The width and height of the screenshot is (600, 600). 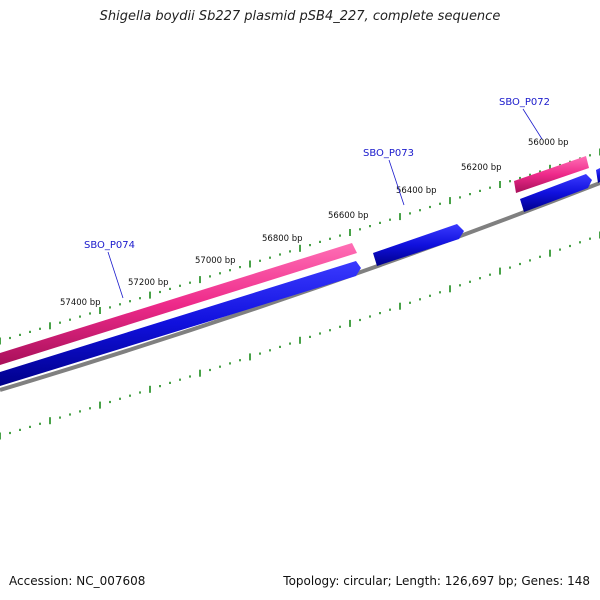 What do you see at coordinates (348, 216) in the screenshot?
I see `scale-label: 56600 bp` at bounding box center [348, 216].